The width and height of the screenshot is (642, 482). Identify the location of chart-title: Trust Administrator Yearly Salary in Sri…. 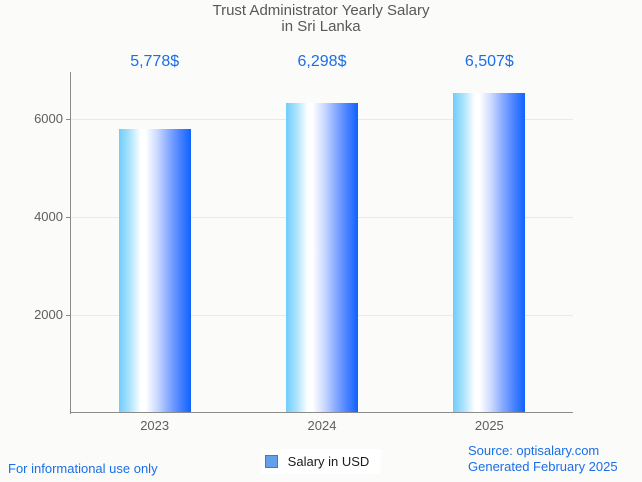
(321, 19).